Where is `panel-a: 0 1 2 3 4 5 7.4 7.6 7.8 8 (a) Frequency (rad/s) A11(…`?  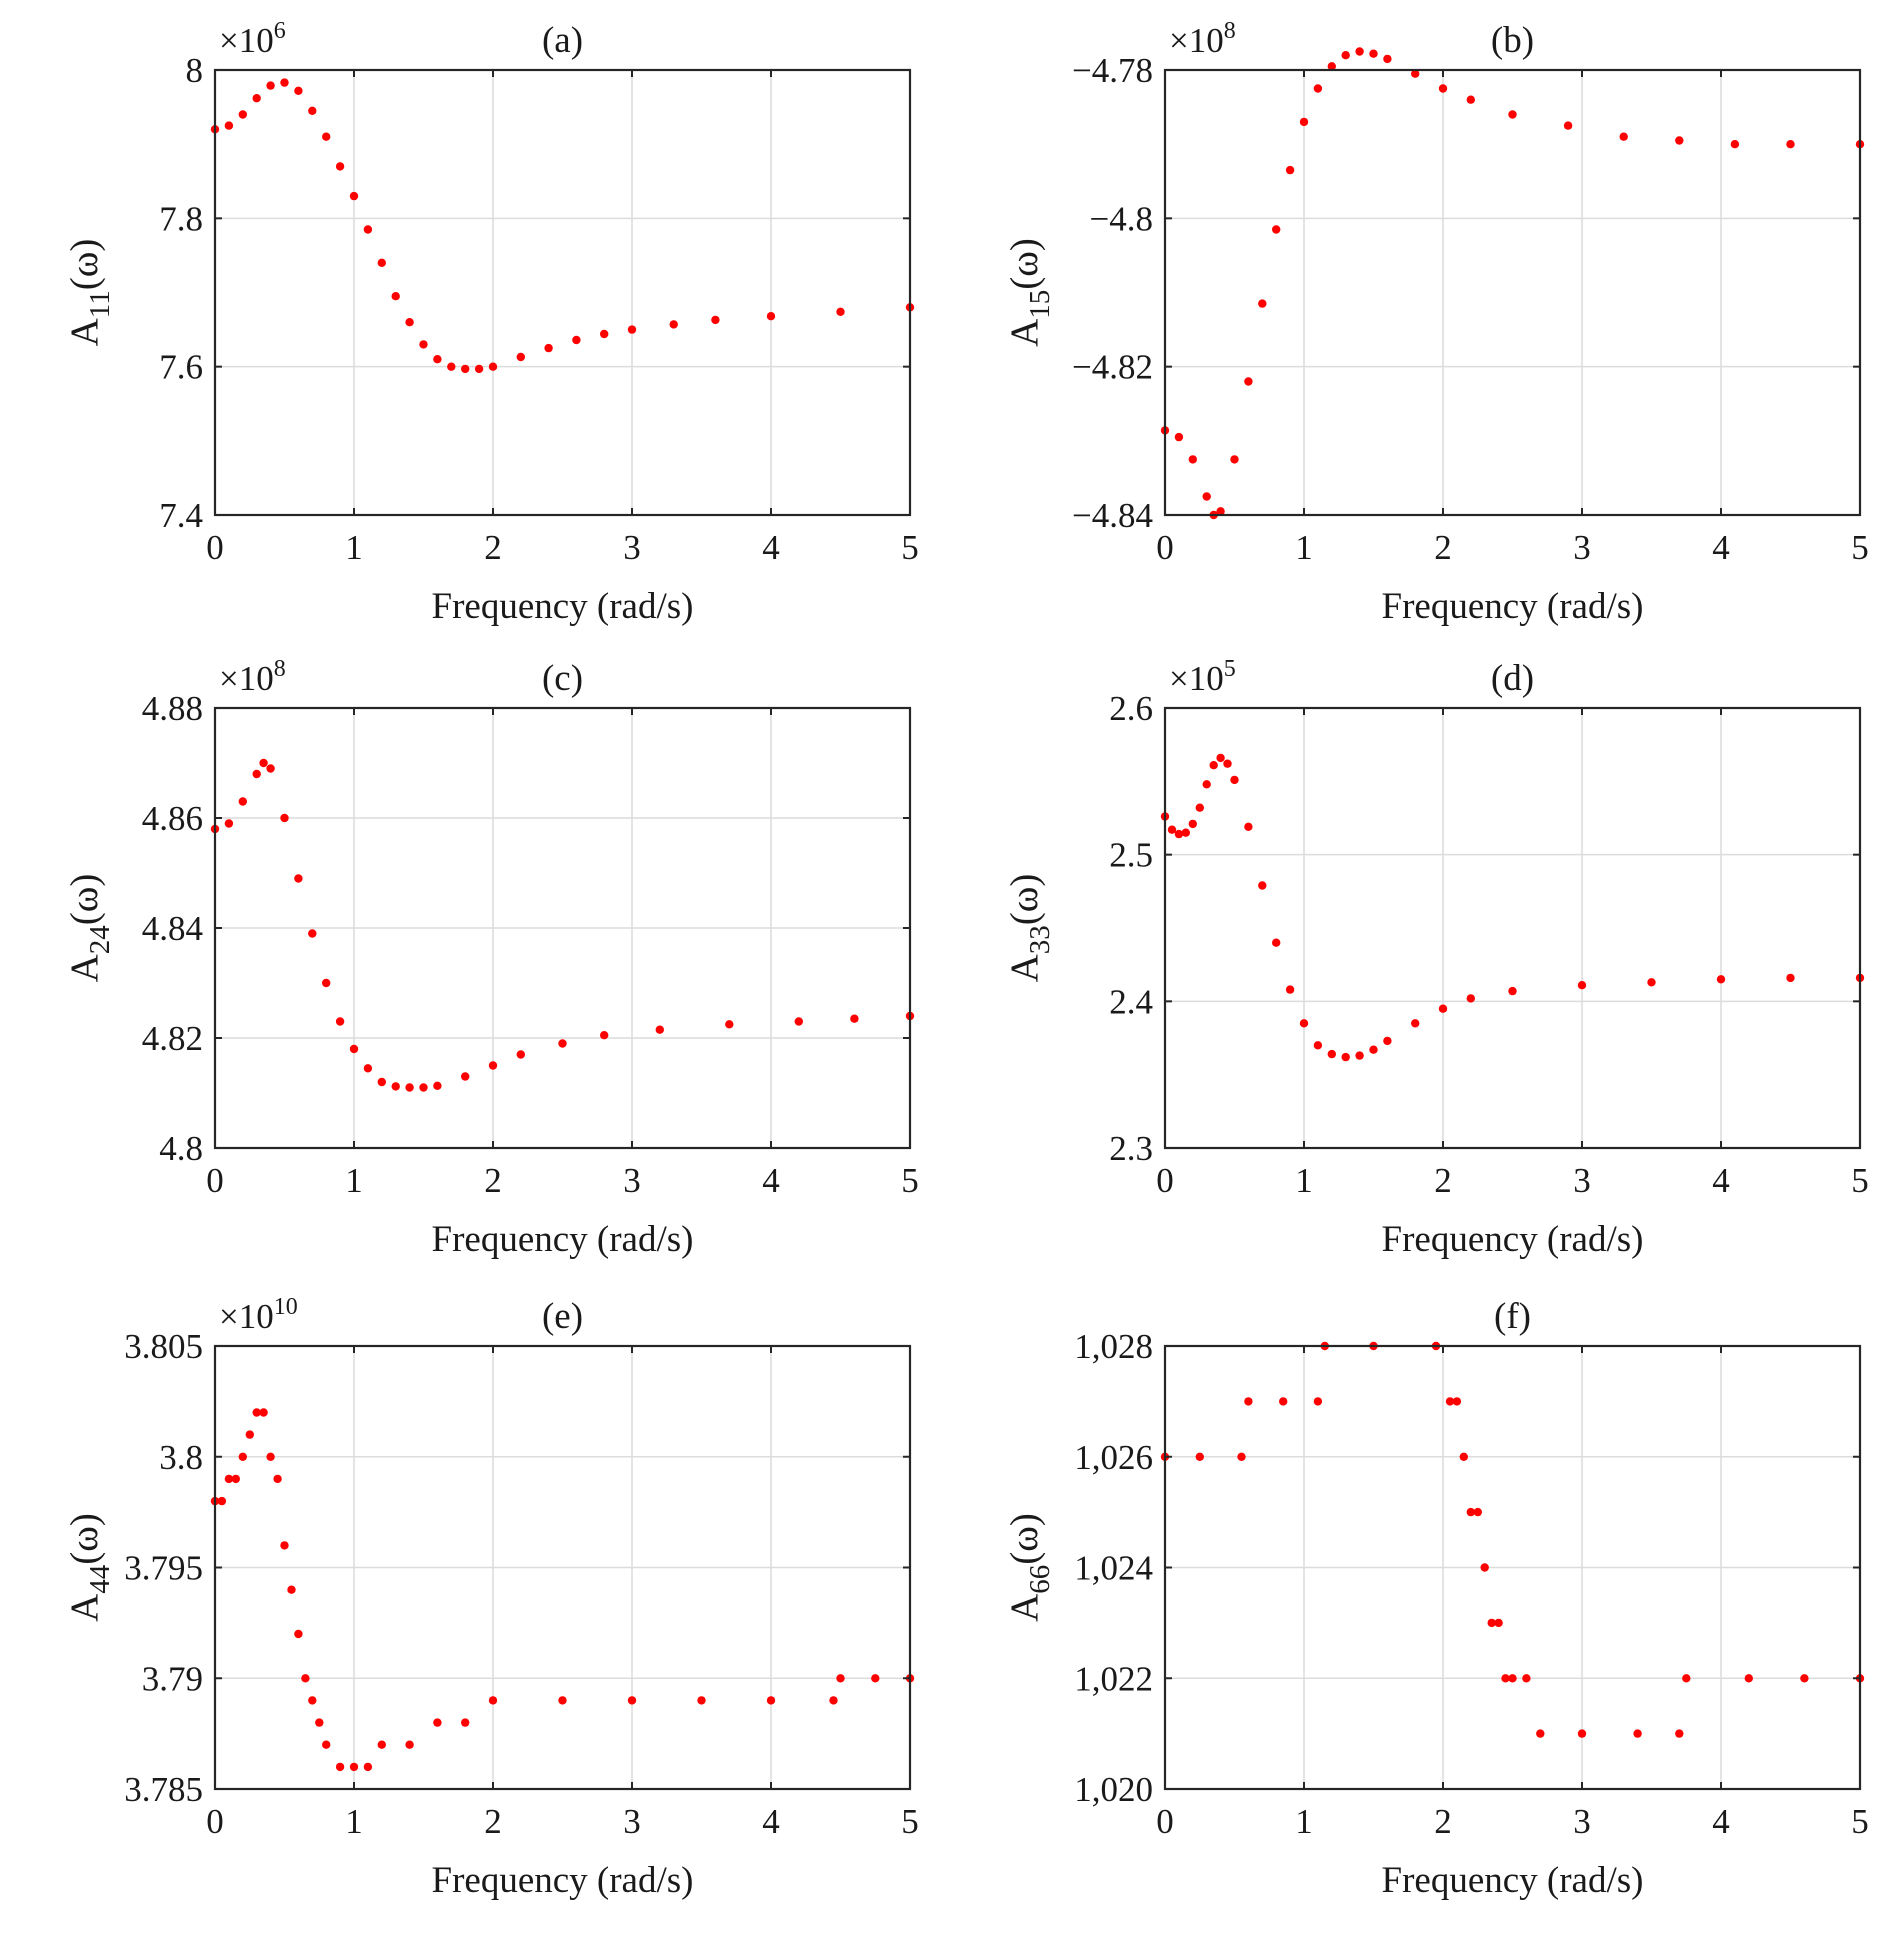 panel-a: 0 1 2 3 4 5 7.4 7.6 7.8 8 (a) Frequency (rad/s) A11(… is located at coordinates (491, 322).